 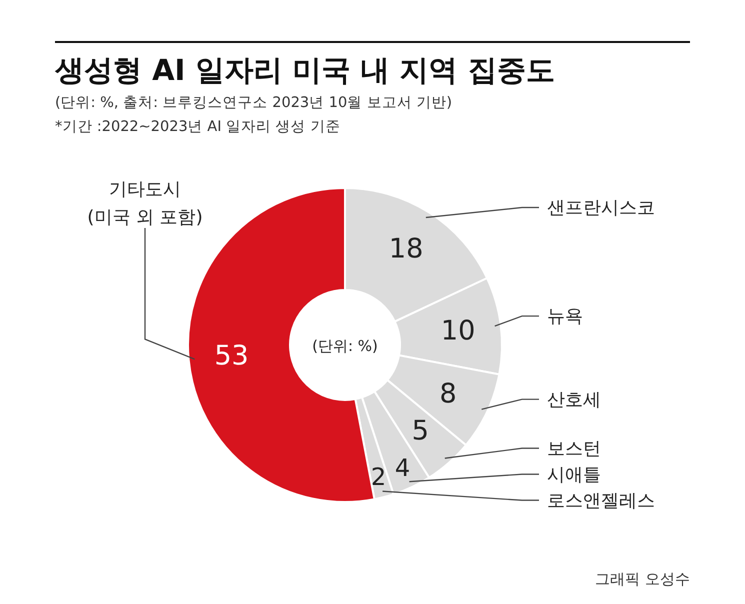 I want to click on data-label: 53, so click(x=231, y=356).